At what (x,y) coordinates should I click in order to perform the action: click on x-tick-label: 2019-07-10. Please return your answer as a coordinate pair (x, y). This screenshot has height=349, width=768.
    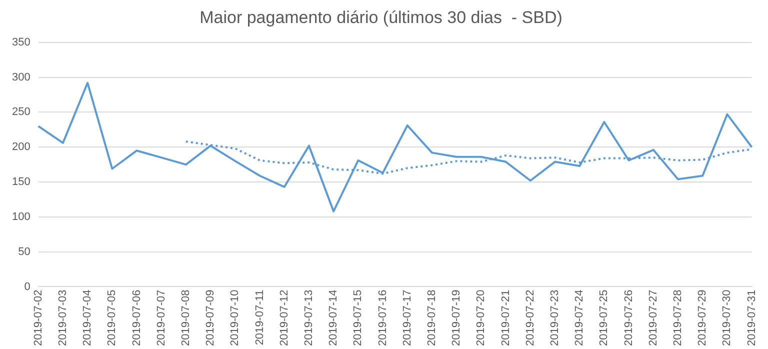
    Looking at the image, I should click on (235, 318).